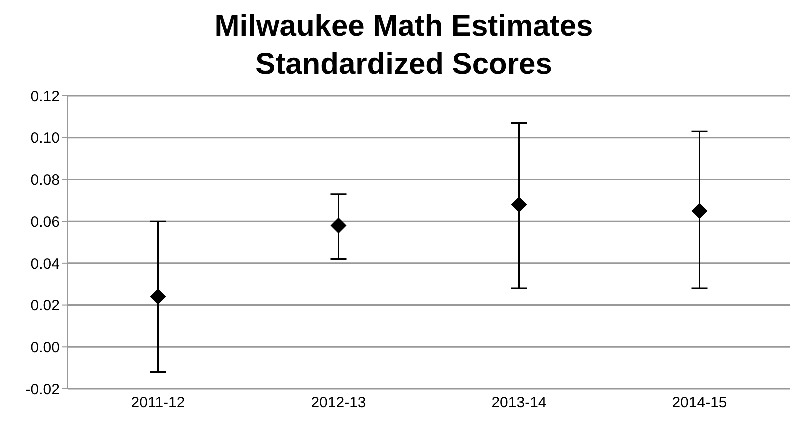 The width and height of the screenshot is (808, 440). I want to click on y-tick-label: 0.10, so click(45, 139).